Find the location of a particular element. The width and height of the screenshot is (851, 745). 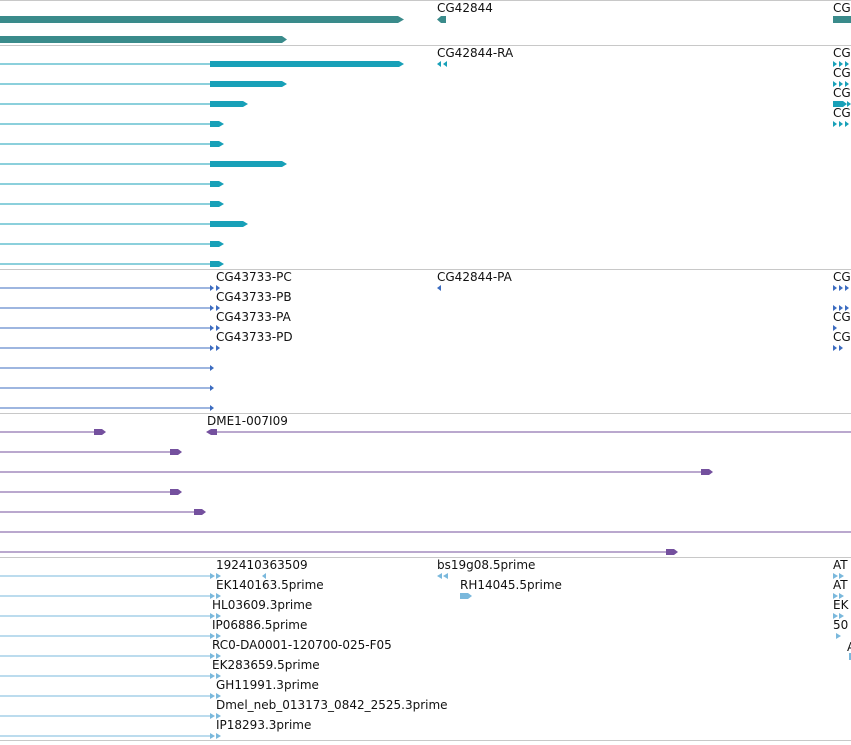

est-label-right: 50 is located at coordinates (840, 625).